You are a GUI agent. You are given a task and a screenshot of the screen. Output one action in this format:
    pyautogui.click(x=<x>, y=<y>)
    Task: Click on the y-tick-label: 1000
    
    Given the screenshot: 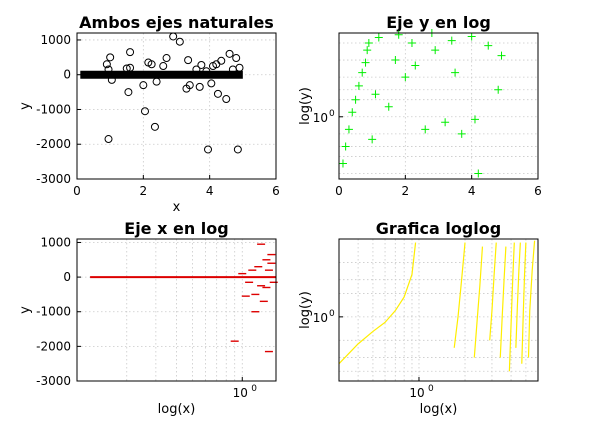 What is the action you would take?
    pyautogui.click(x=55, y=242)
    